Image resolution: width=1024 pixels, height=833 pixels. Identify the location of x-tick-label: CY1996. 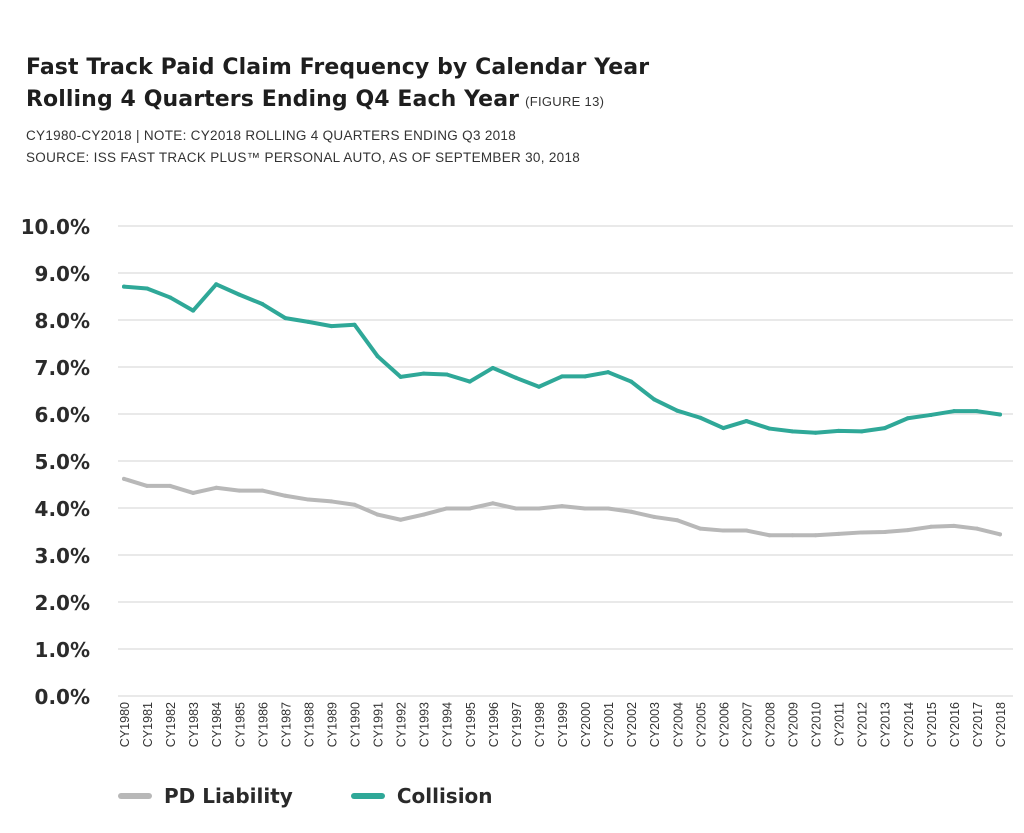
(494, 724).